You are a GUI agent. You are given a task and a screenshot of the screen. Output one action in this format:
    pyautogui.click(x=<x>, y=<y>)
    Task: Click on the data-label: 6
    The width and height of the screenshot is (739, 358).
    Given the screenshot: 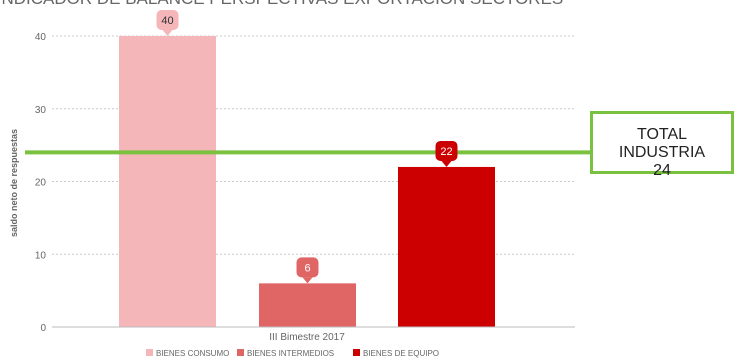 What is the action you would take?
    pyautogui.click(x=307, y=270)
    